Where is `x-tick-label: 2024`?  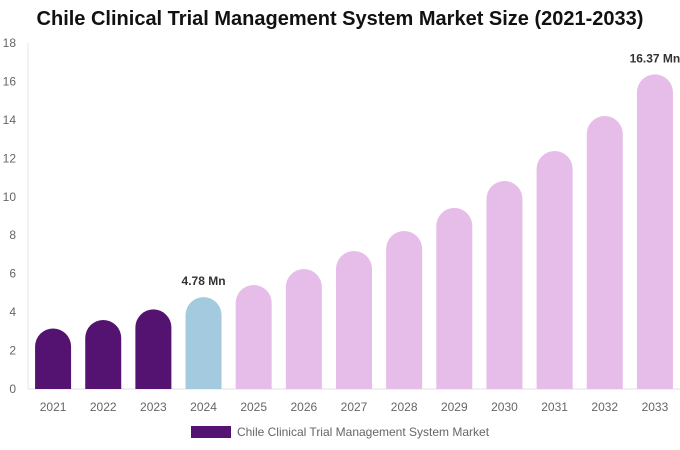
x-tick-label: 2024 is located at coordinates (203, 407).